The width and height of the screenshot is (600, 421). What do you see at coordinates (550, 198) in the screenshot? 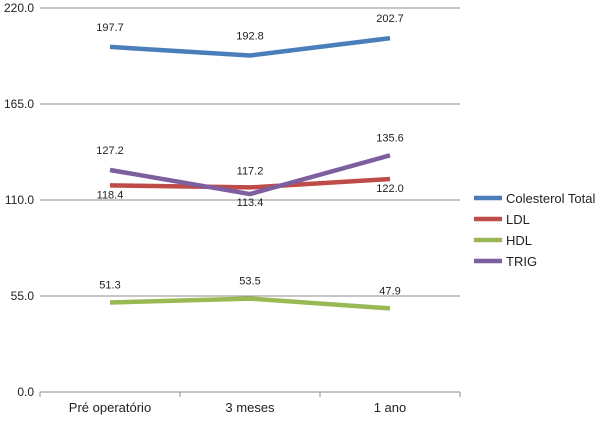
I see `legend-label: Colesterol Total` at bounding box center [550, 198].